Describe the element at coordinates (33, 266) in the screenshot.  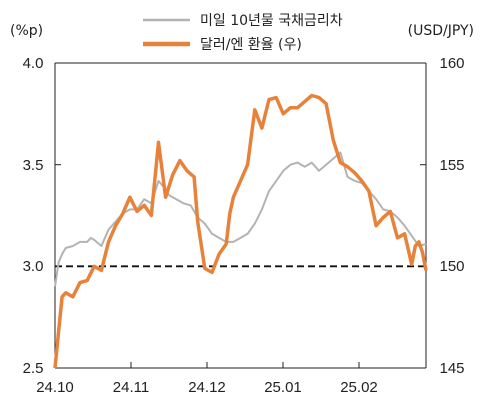
I see `left-tick-label: 3.0` at that location.